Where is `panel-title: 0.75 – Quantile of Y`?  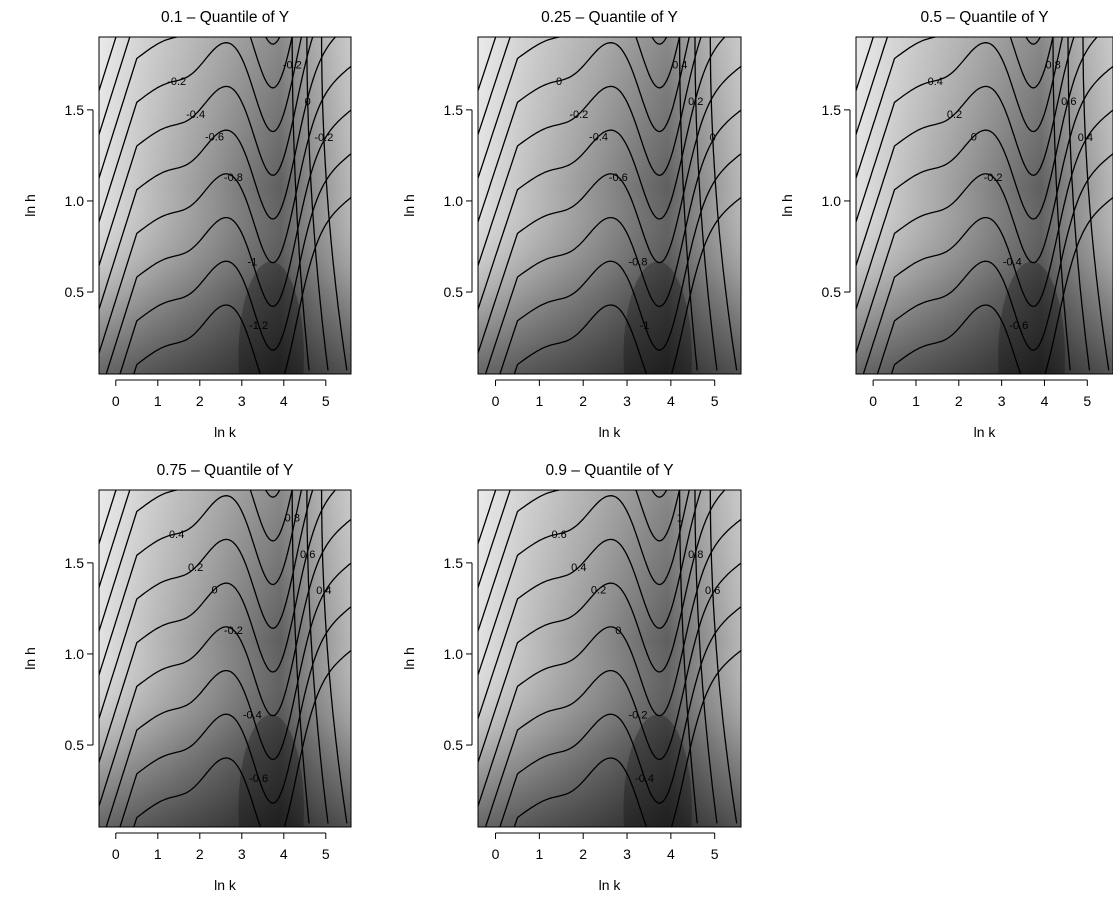
panel-title: 0.75 – Quantile of Y is located at coordinates (225, 470).